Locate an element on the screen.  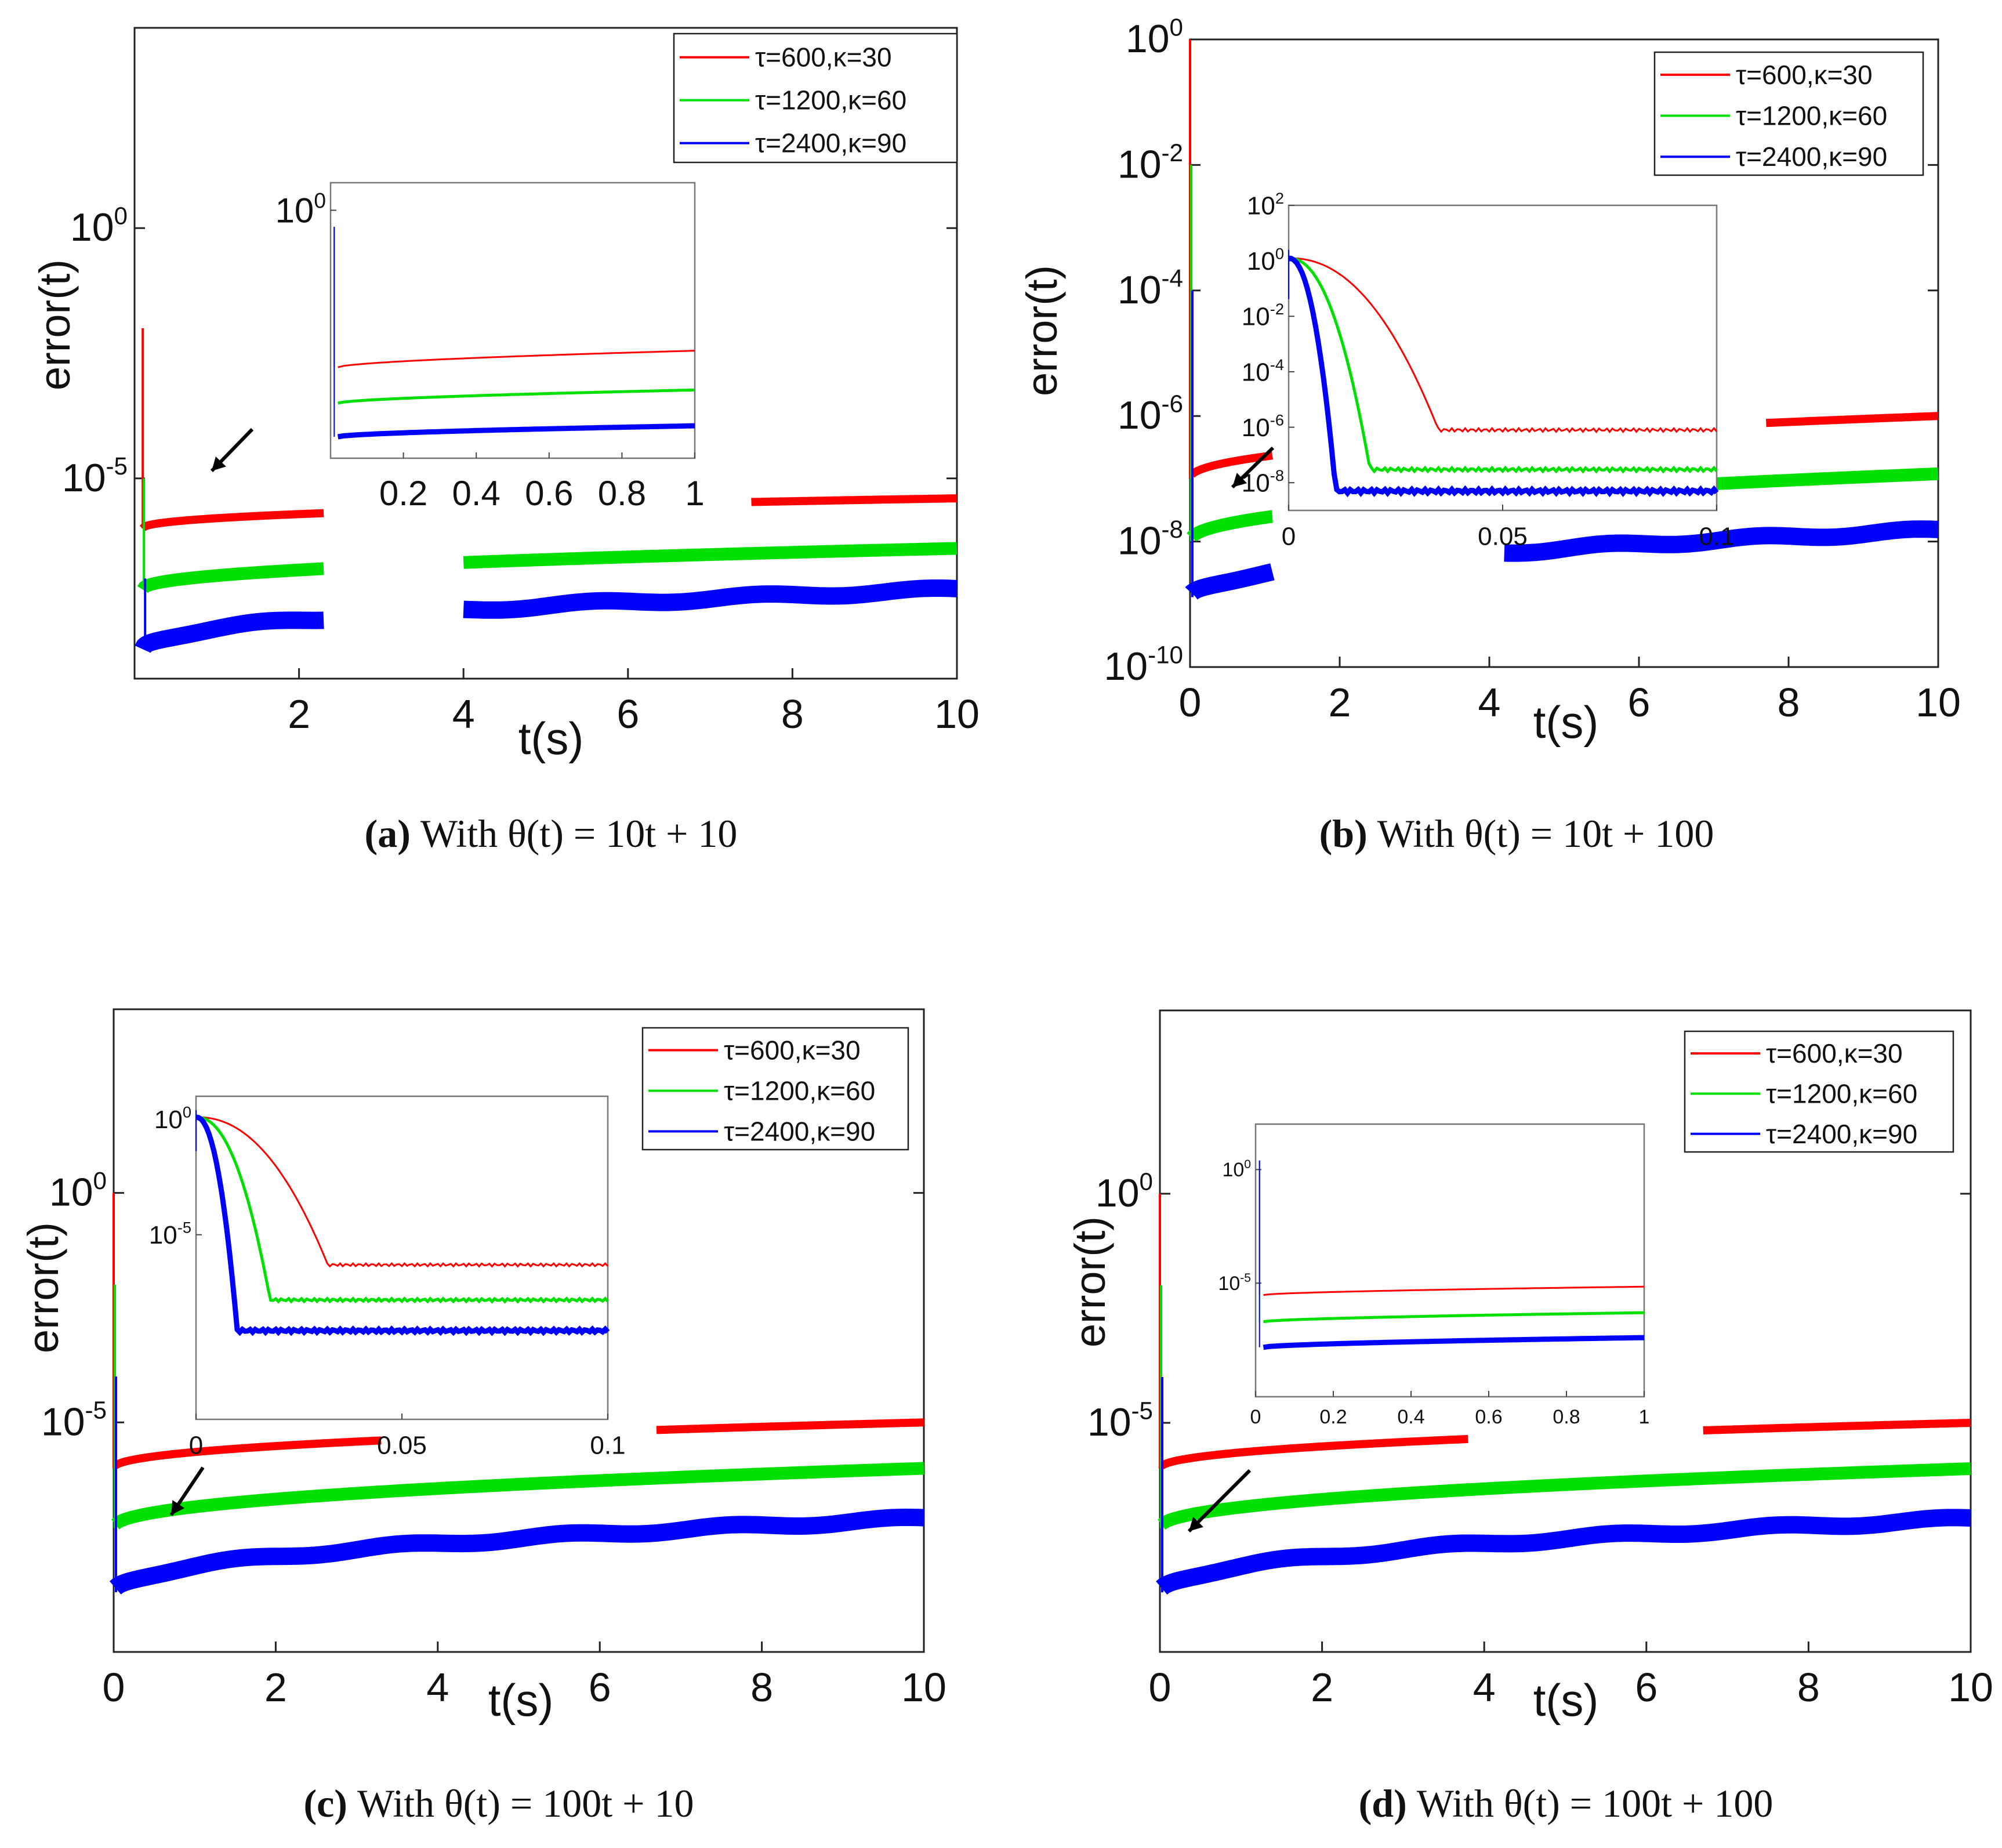
caption: (a) With θ(t) = 10t + 10 is located at coordinates (551, 833).